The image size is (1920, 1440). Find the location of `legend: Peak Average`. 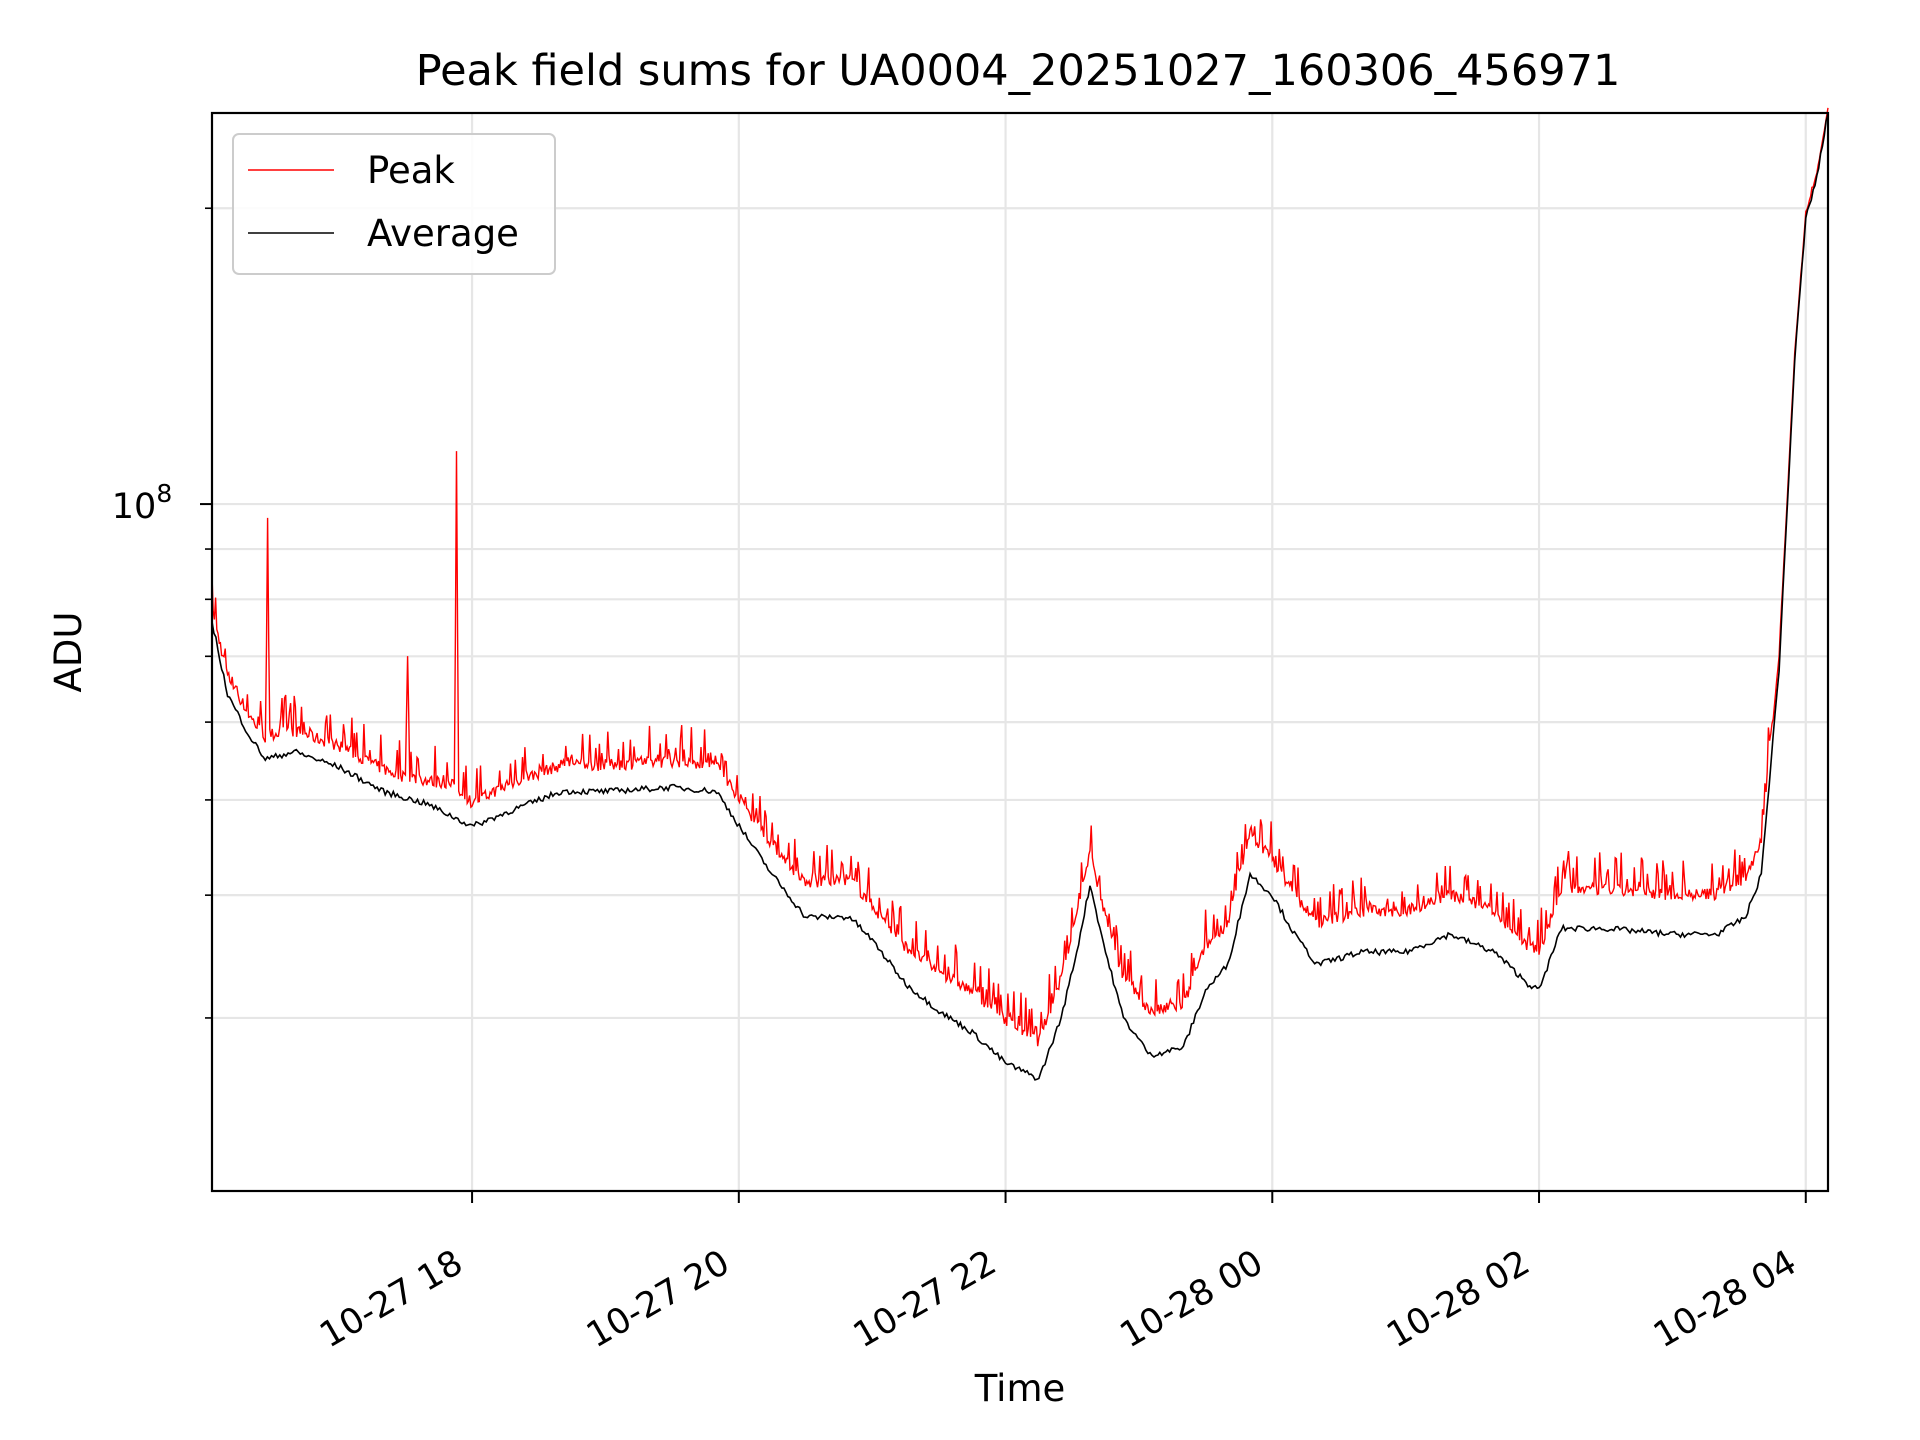

legend: Peak Average is located at coordinates (394, 204).